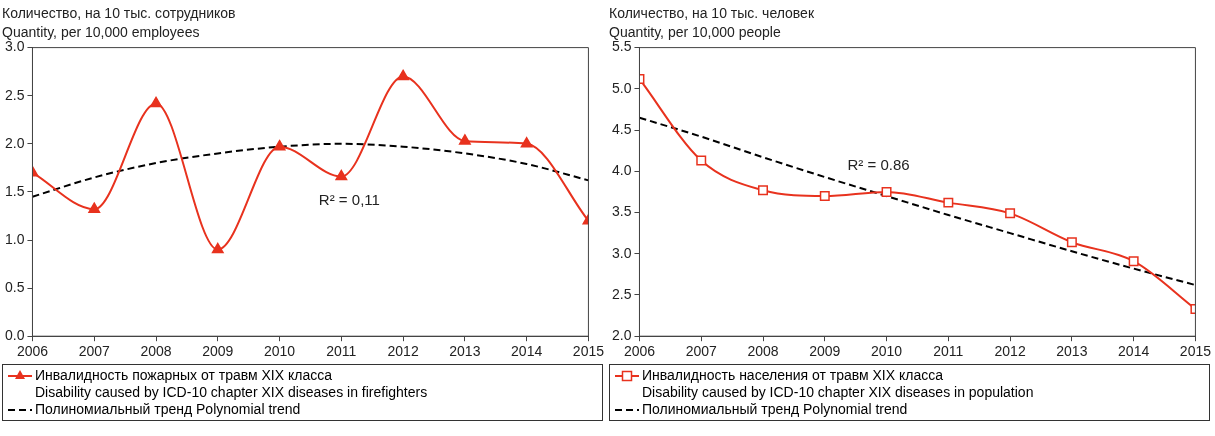  I want to click on y-tick-label: 3.0, so click(621, 252).